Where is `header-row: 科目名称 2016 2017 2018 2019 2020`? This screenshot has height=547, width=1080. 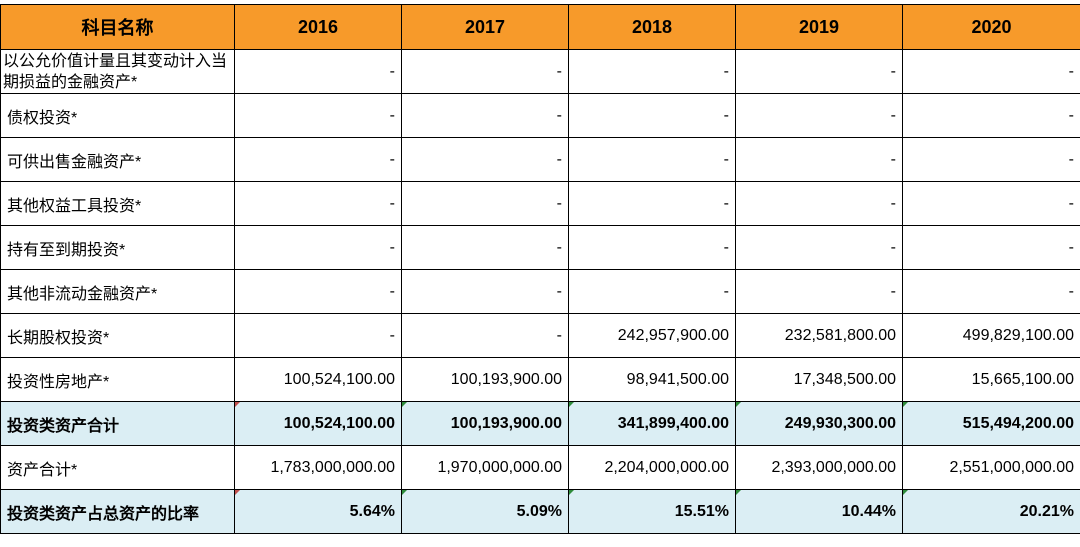 header-row: 科目名称 2016 2017 2018 2019 2020 is located at coordinates (540, 27).